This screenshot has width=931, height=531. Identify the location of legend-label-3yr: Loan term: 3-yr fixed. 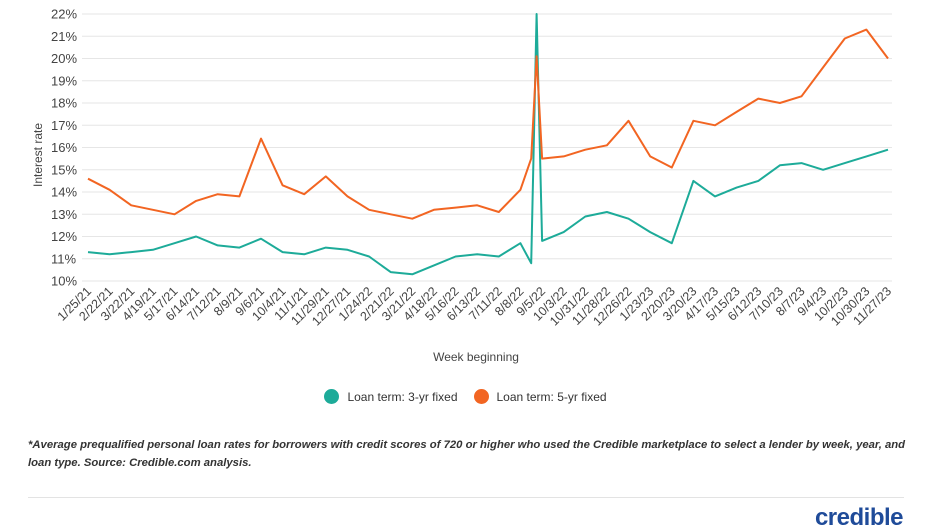
(402, 396).